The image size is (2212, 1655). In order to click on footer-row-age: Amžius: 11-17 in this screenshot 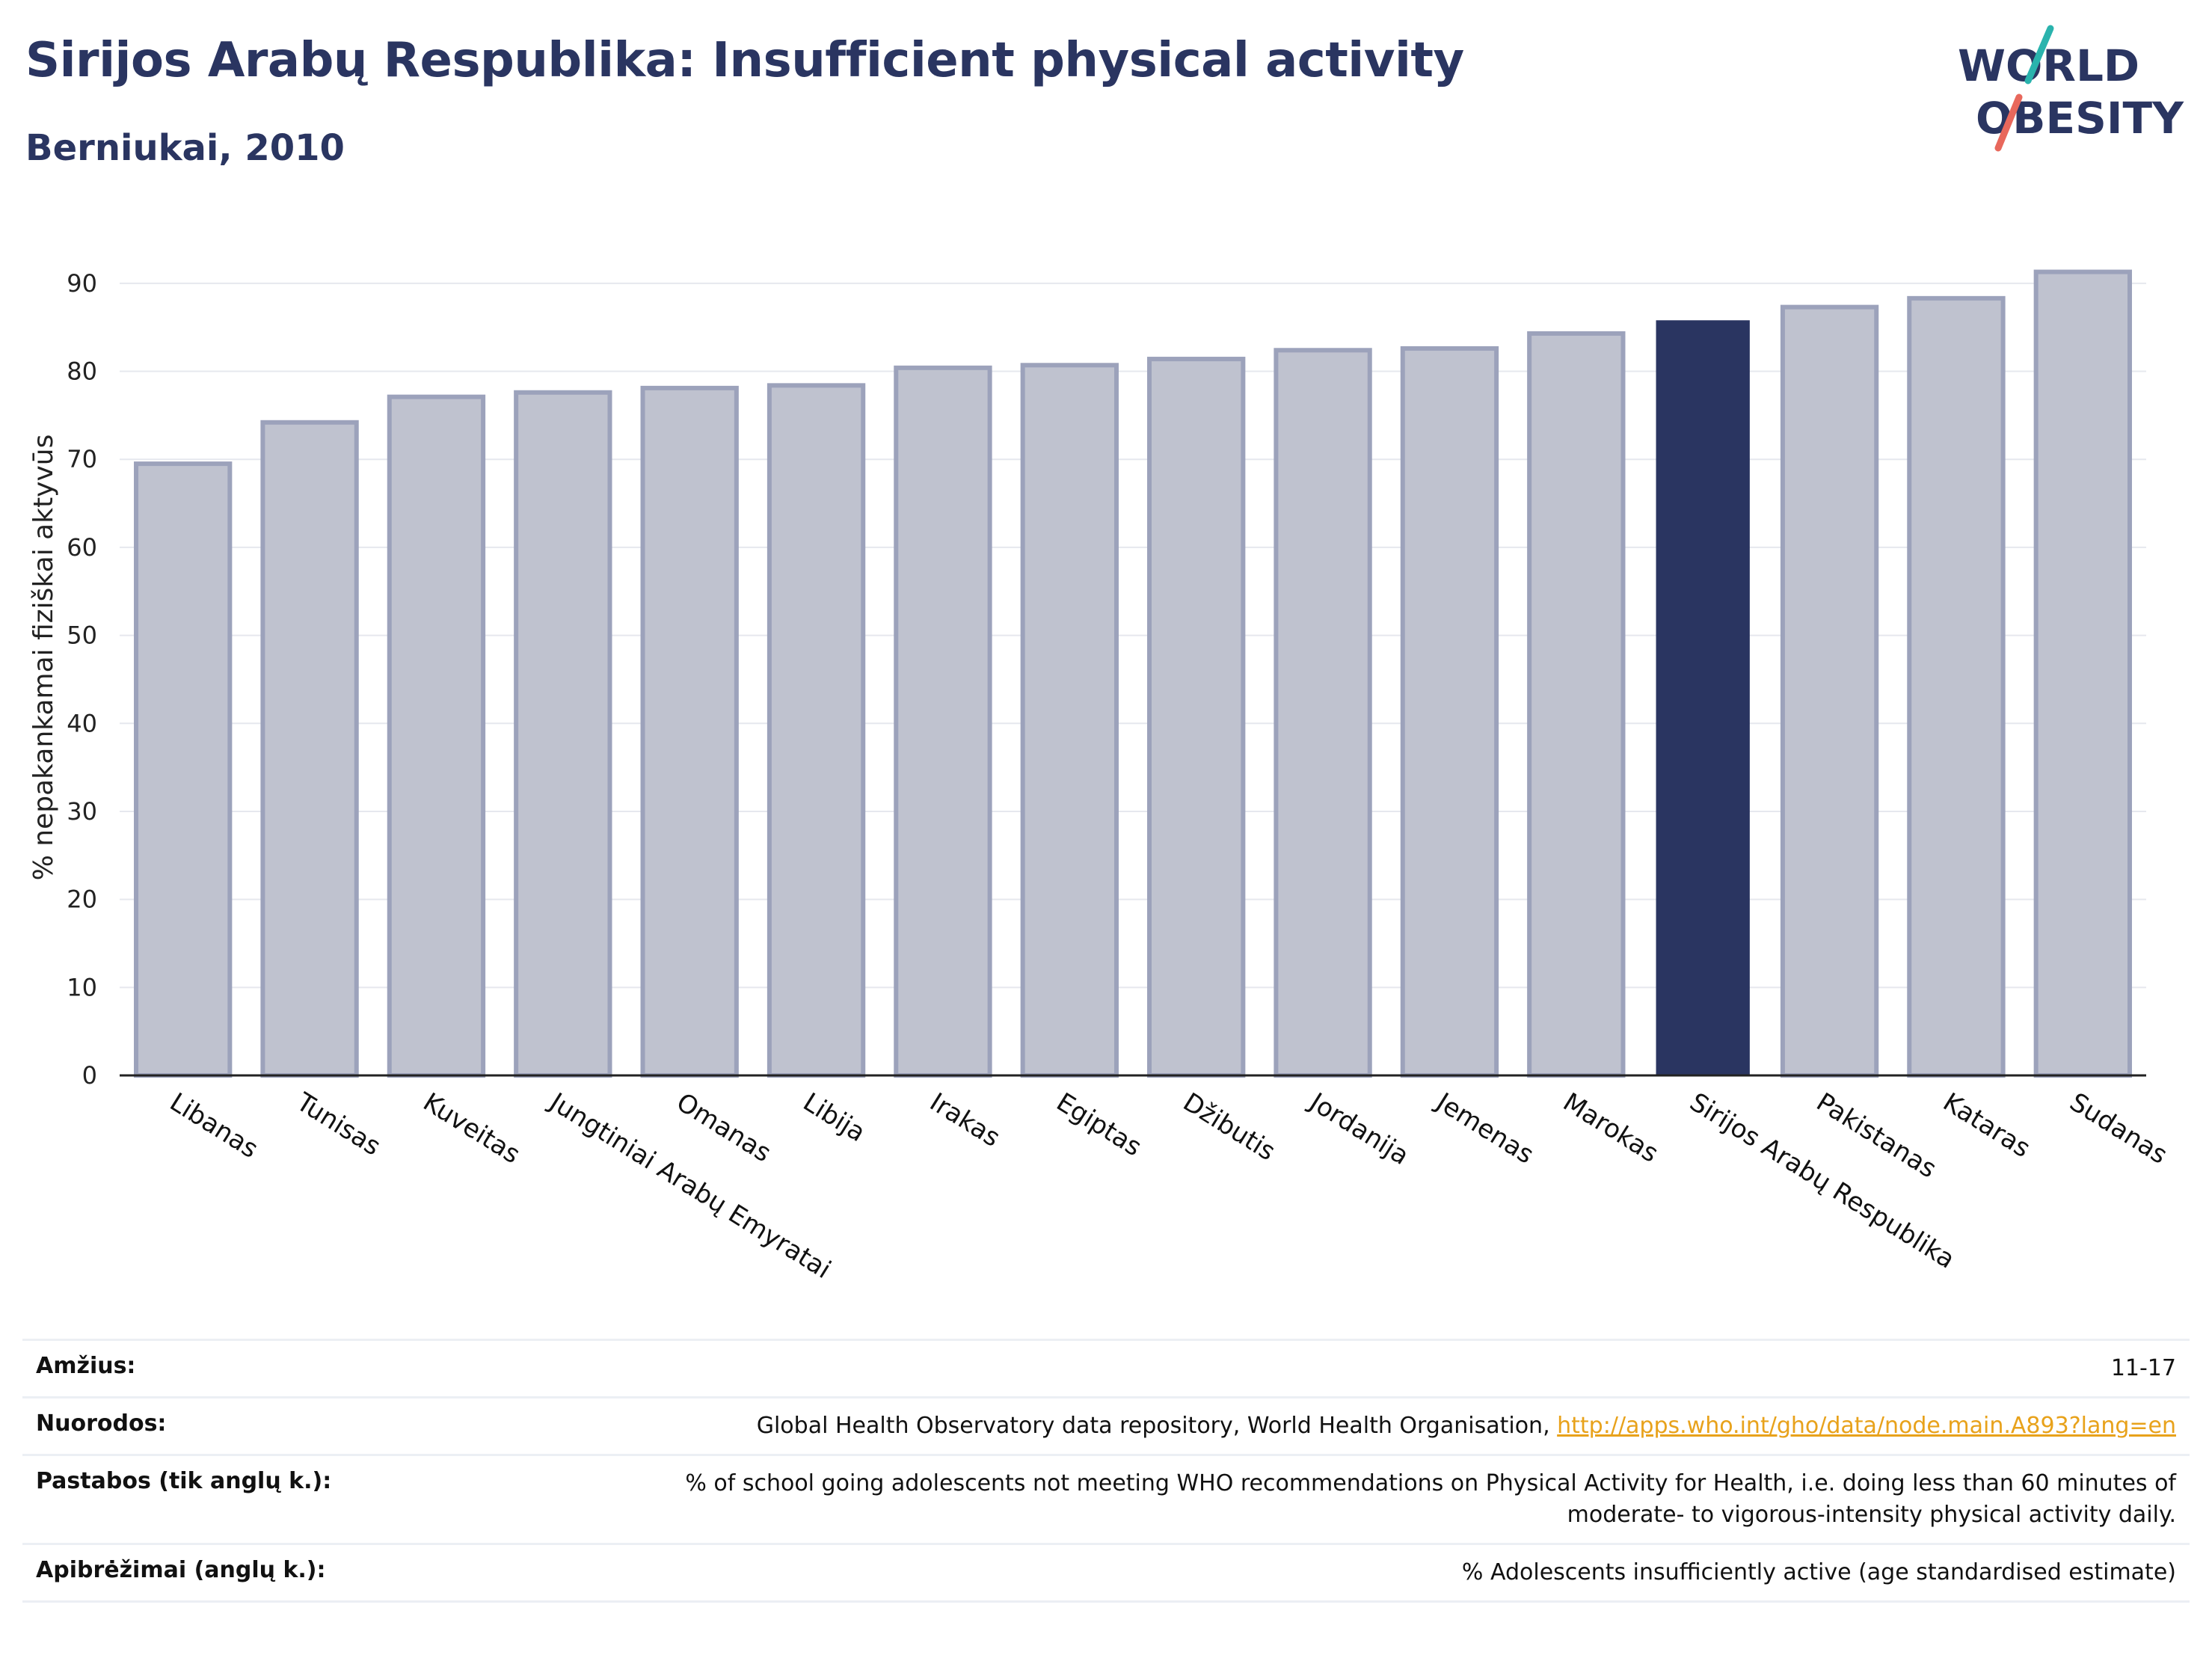, I will do `click(1106, 1367)`.